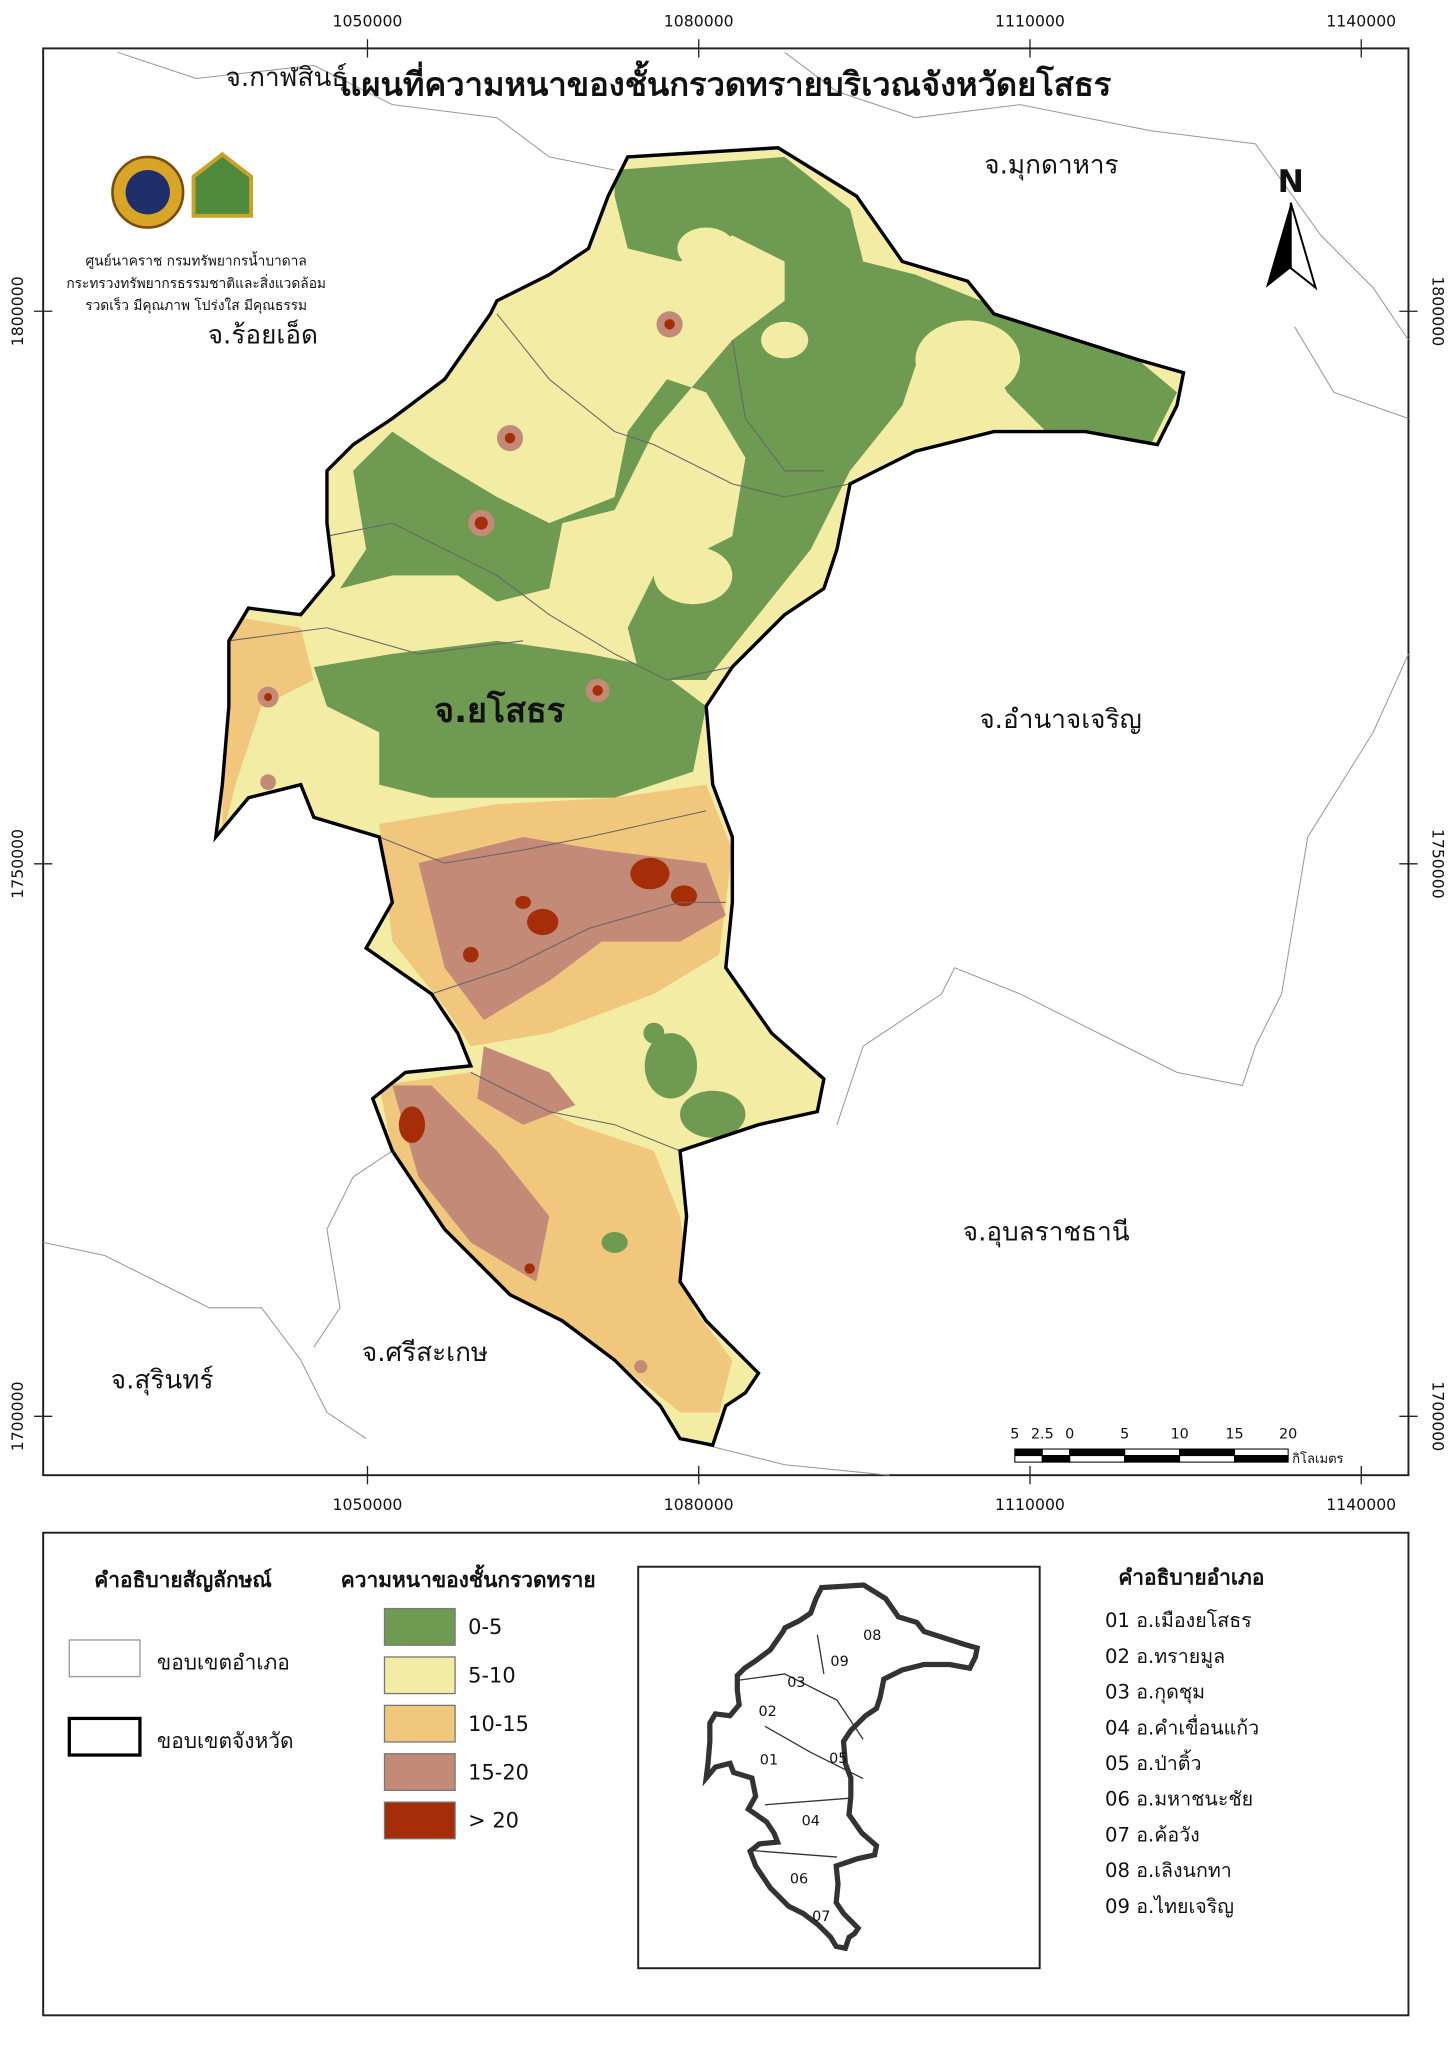  I want to click on legend-title: คำอธิบายอำเภอ, so click(1191, 1578).